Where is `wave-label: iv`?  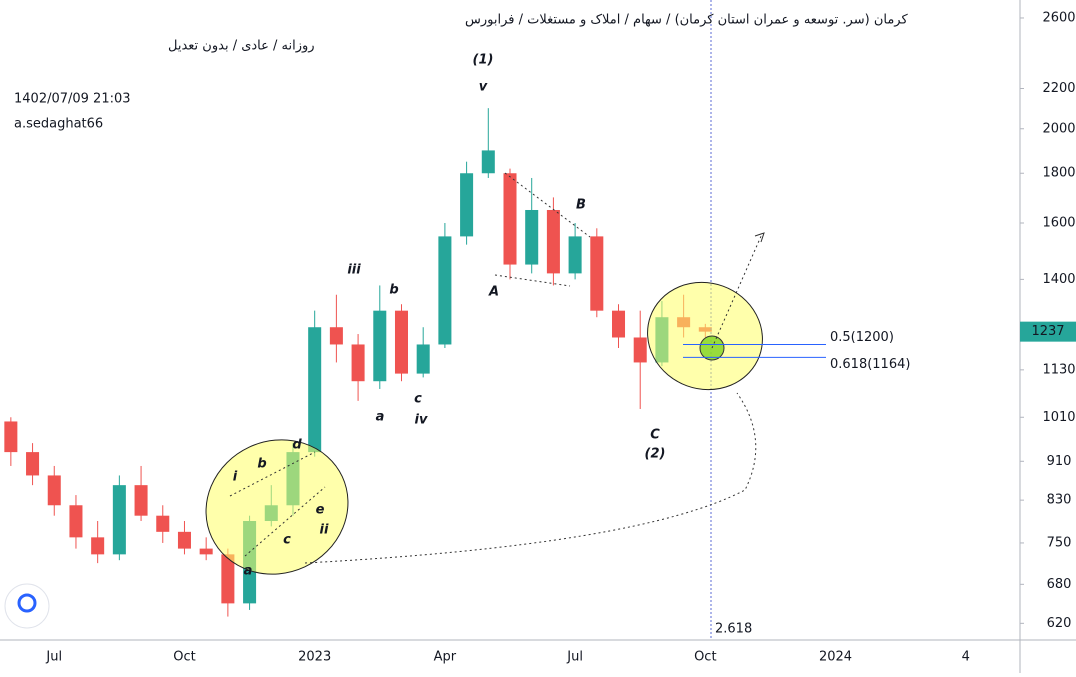 wave-label: iv is located at coordinates (421, 420).